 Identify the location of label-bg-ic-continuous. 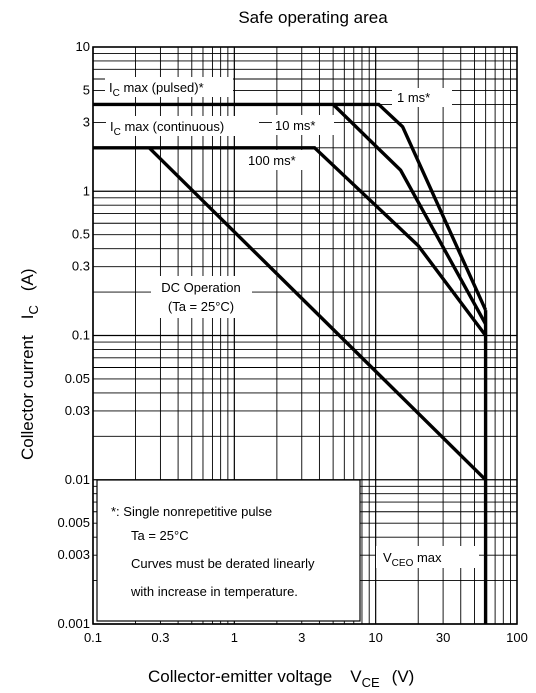
(182, 126).